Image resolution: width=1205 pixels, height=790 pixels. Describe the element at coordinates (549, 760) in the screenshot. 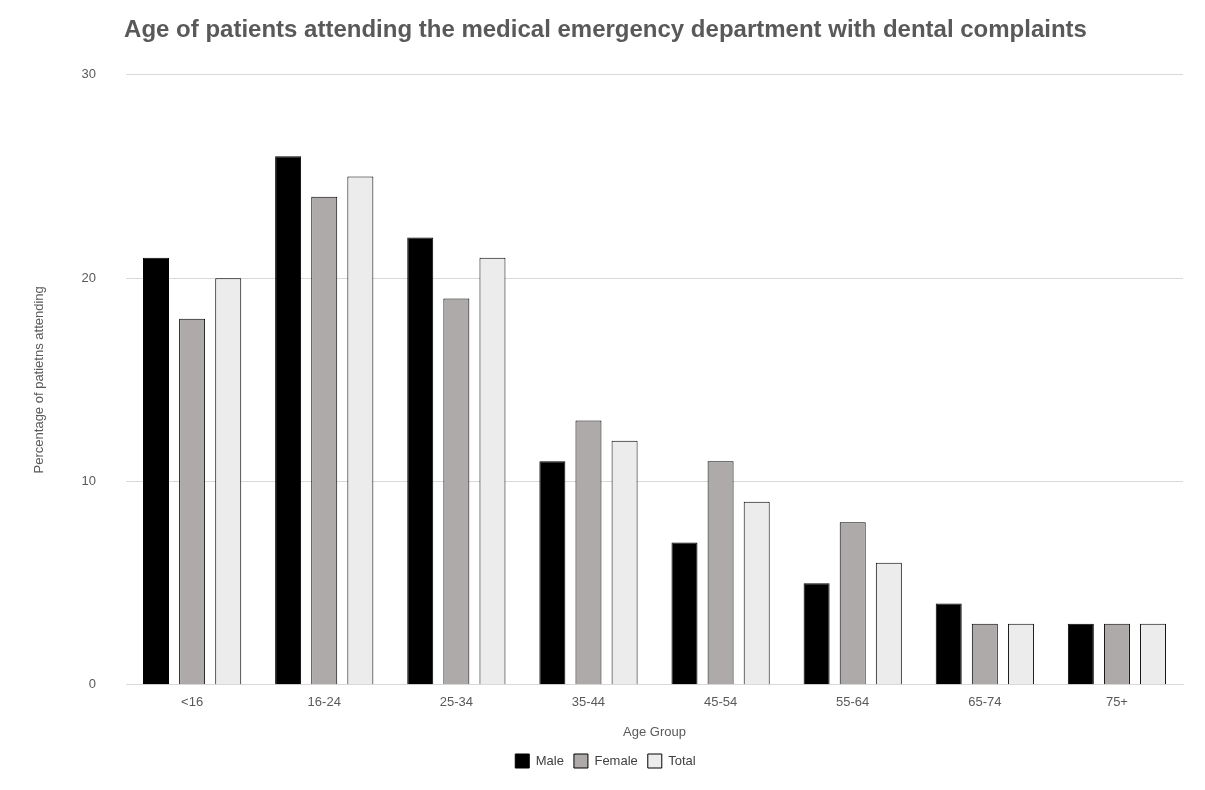

I see `legend-label: Male` at that location.